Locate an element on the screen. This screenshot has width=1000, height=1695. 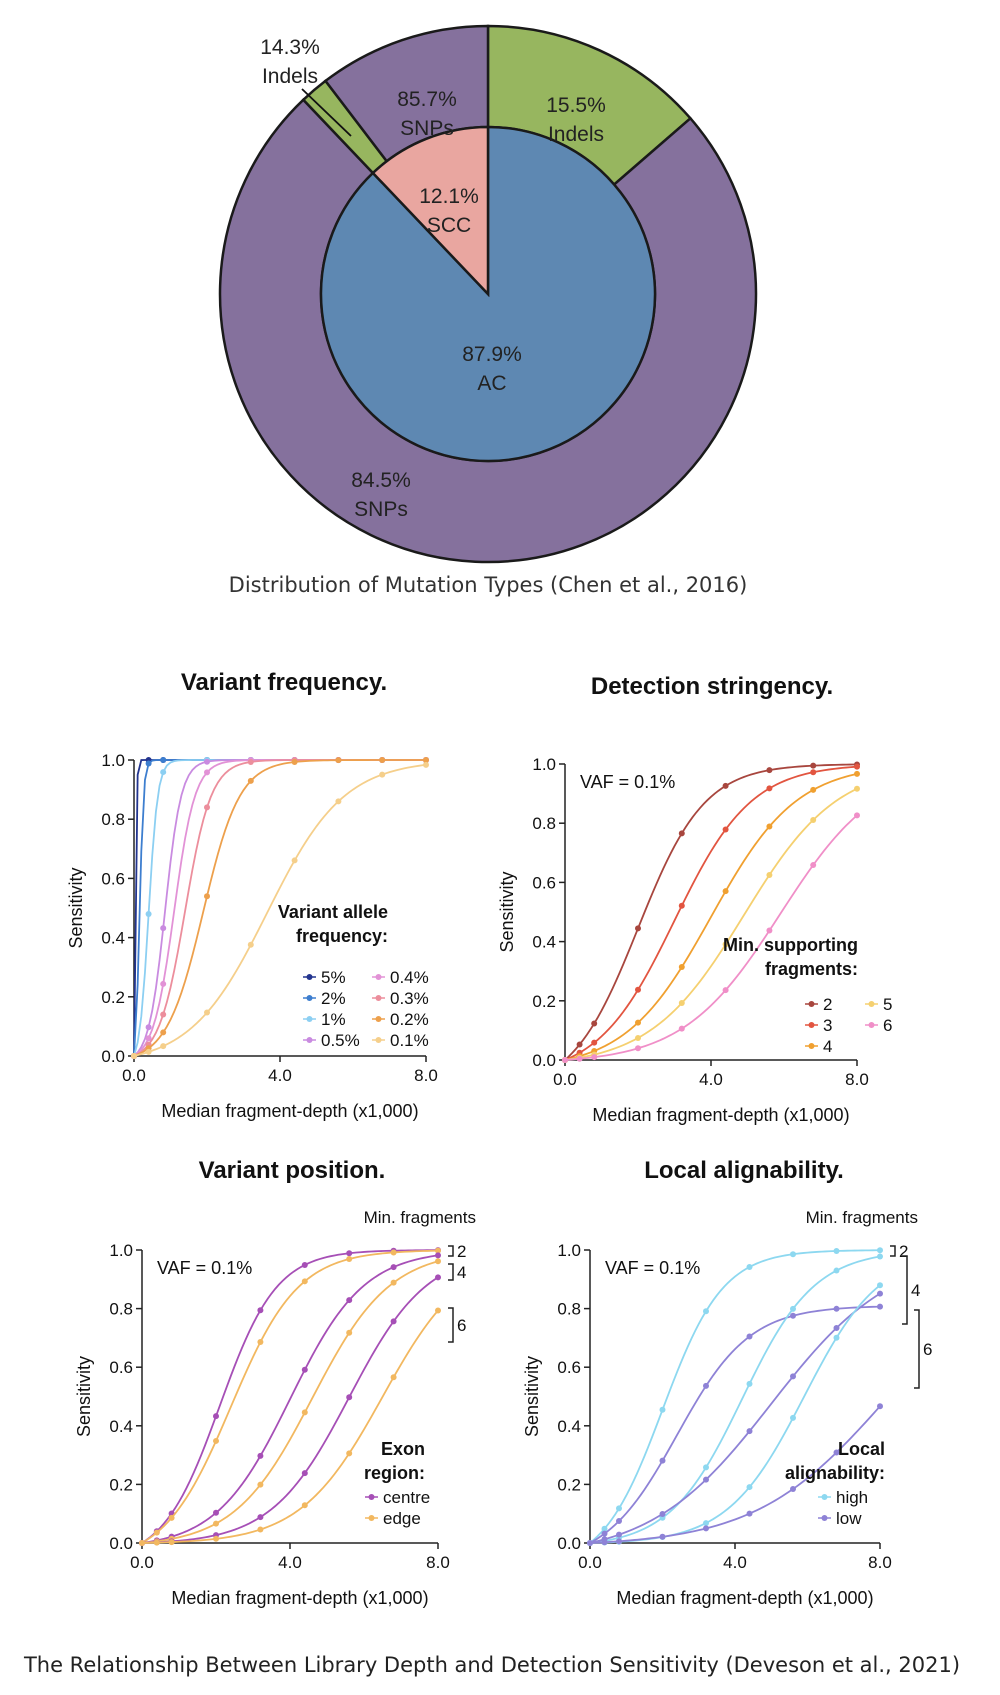
chart-title: Local alignability. is located at coordinates (744, 1170).